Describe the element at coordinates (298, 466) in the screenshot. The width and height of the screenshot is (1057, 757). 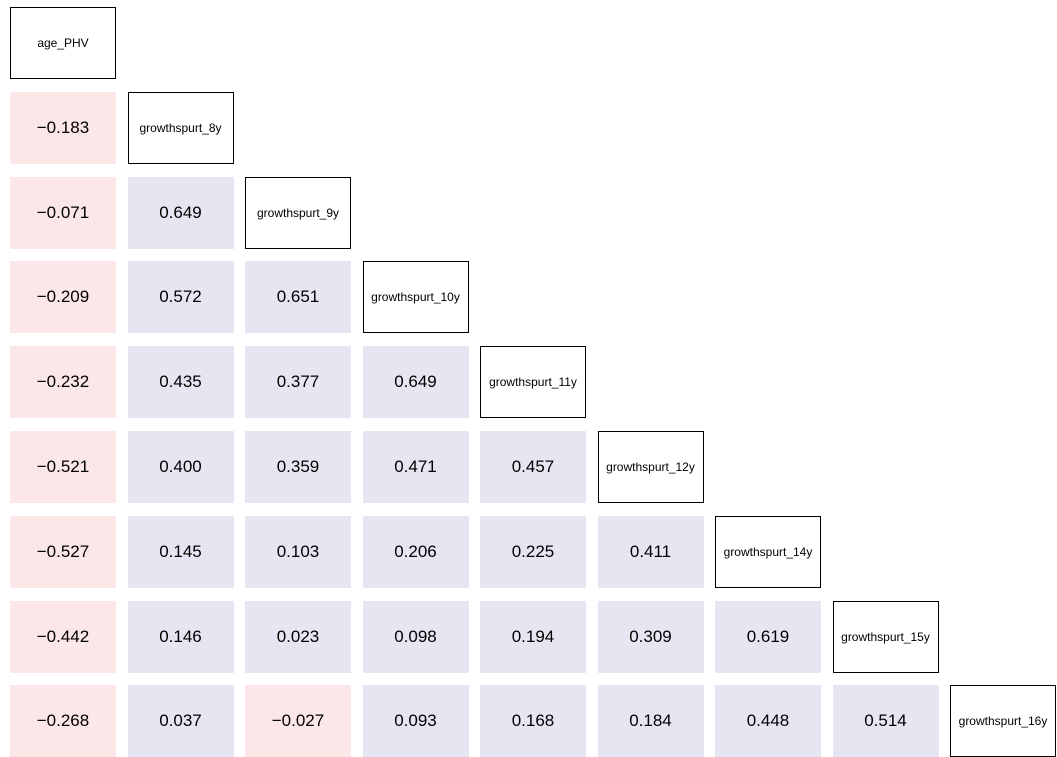
I see `correlation-cell-5-2: 0.359` at that location.